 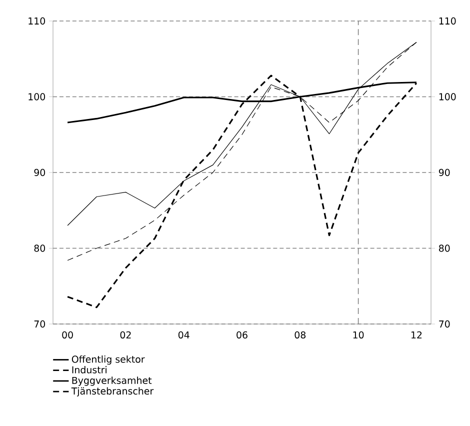 What do you see at coordinates (40, 172) in the screenshot?
I see `y-tick-label: 90` at bounding box center [40, 172].